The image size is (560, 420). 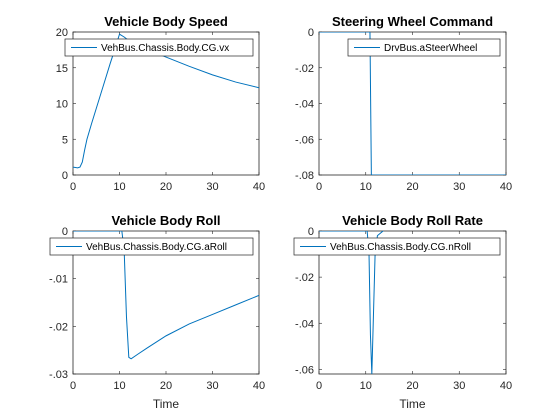 I want to click on y-tick-label: -.01, so click(x=58, y=280).